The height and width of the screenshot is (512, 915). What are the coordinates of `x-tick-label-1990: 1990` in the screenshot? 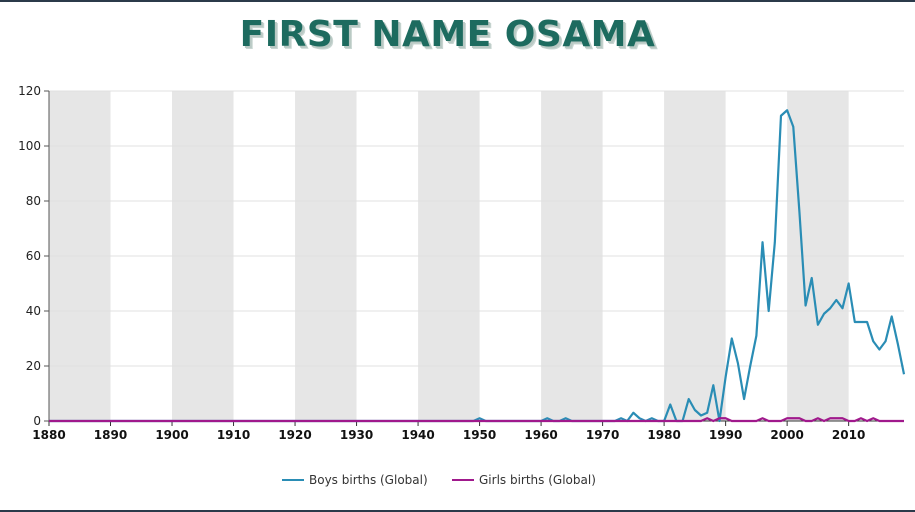 It's located at (725, 435).